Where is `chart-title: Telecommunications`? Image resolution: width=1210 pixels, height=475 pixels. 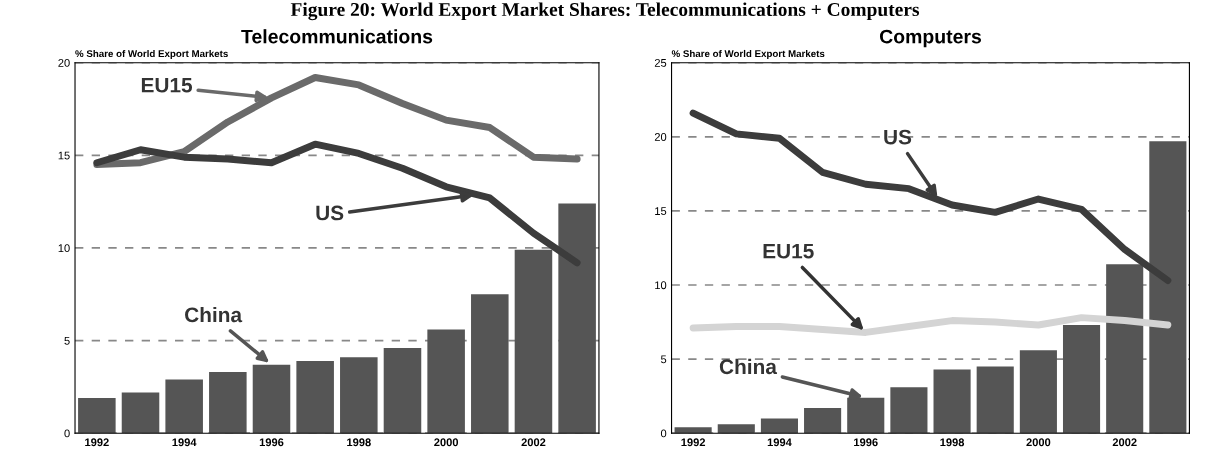 chart-title: Telecommunications is located at coordinates (337, 36).